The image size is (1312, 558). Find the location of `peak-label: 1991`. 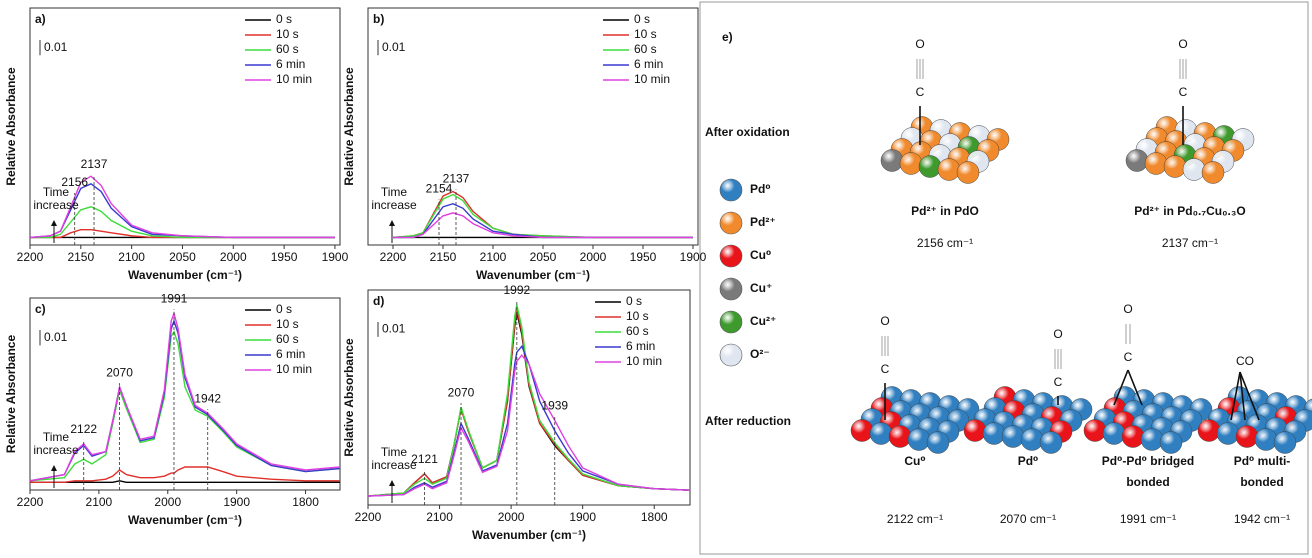

peak-label: 1991 is located at coordinates (174, 299).